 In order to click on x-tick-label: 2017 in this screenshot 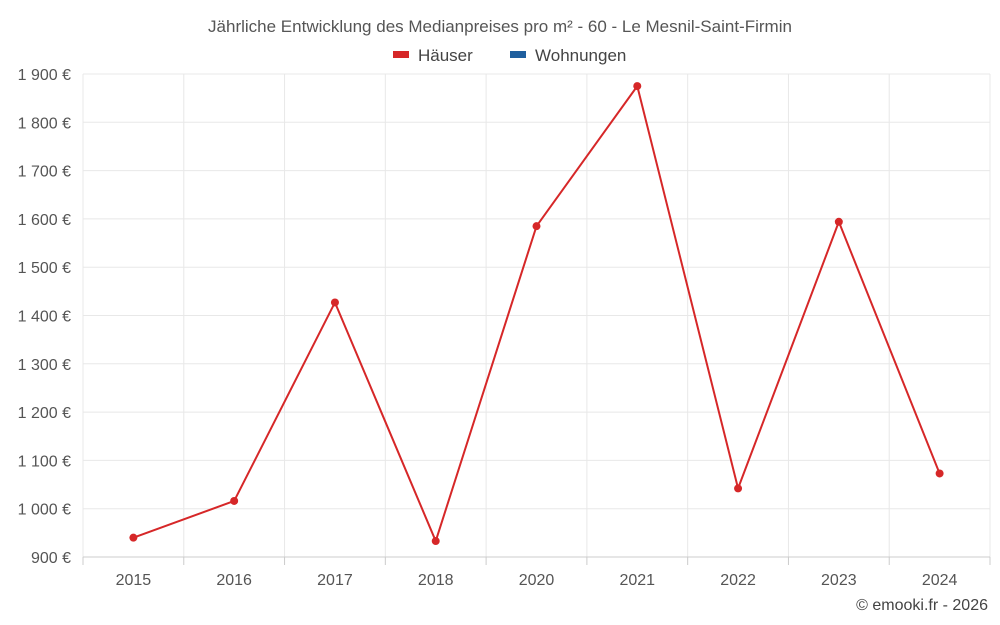, I will do `click(335, 580)`.